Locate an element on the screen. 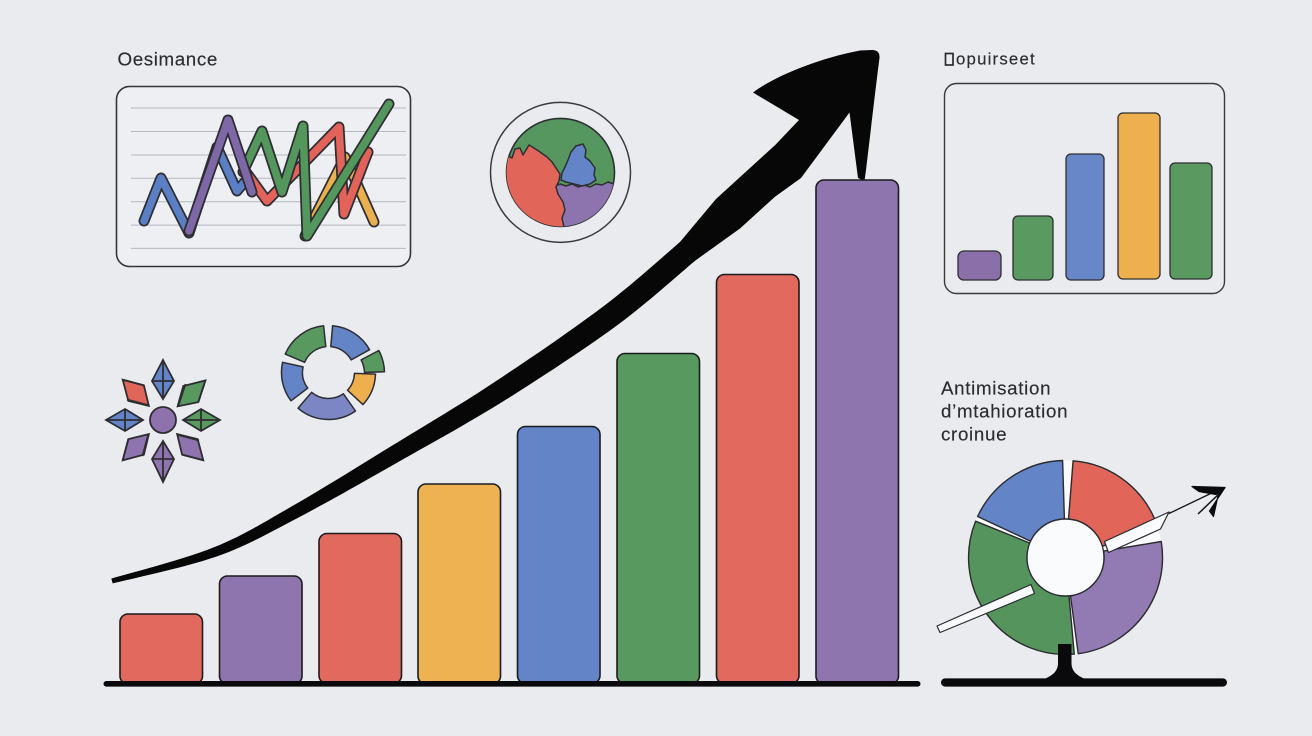  svg-text: Antimisation is located at coordinates (996, 388).